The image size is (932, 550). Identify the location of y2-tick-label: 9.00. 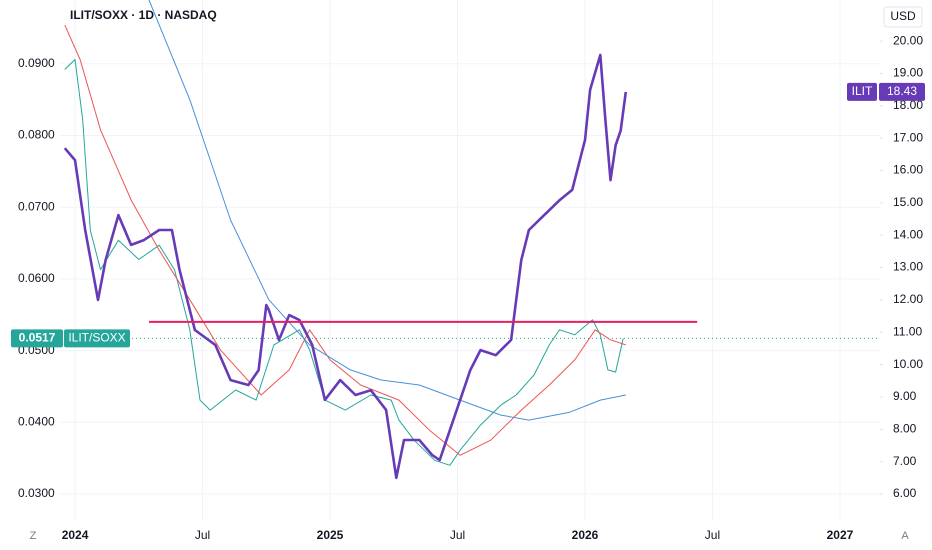
(905, 396).